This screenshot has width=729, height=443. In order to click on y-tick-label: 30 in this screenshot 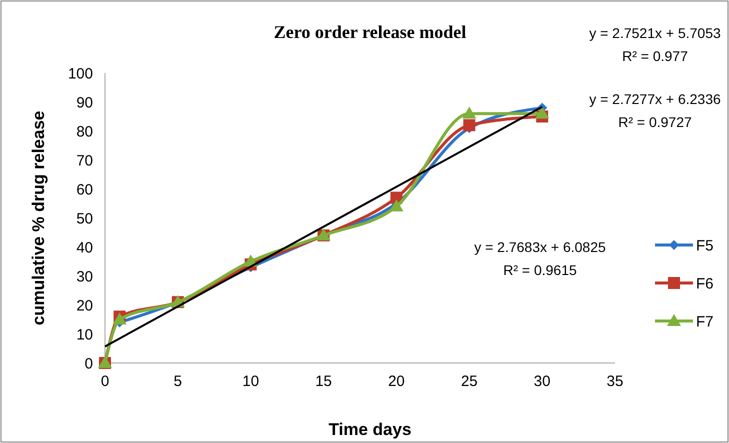, I will do `click(84, 277)`.